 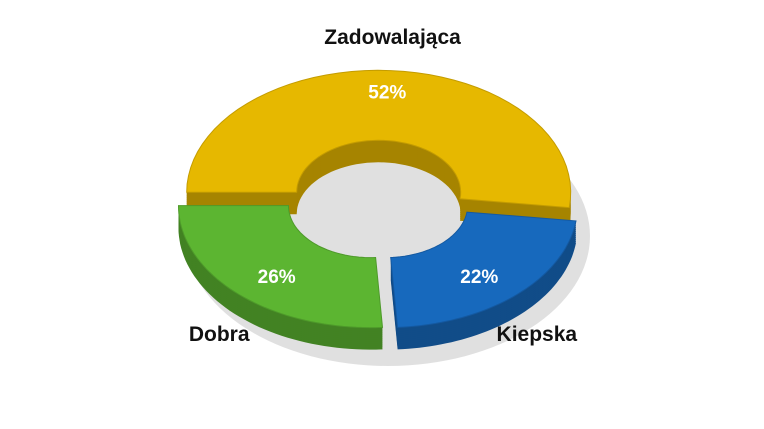 I want to click on value-label: 26%, so click(x=277, y=277).